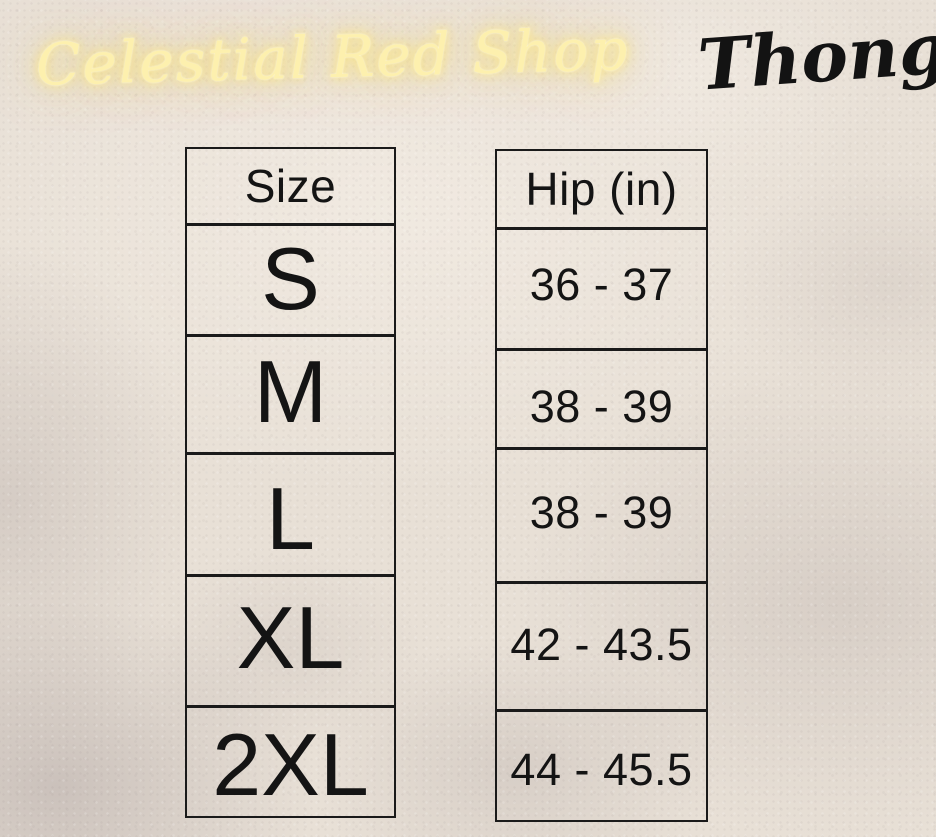 The width and height of the screenshot is (936, 837). Describe the element at coordinates (815, 56) in the screenshot. I see `product-name-text: Thong` at that location.